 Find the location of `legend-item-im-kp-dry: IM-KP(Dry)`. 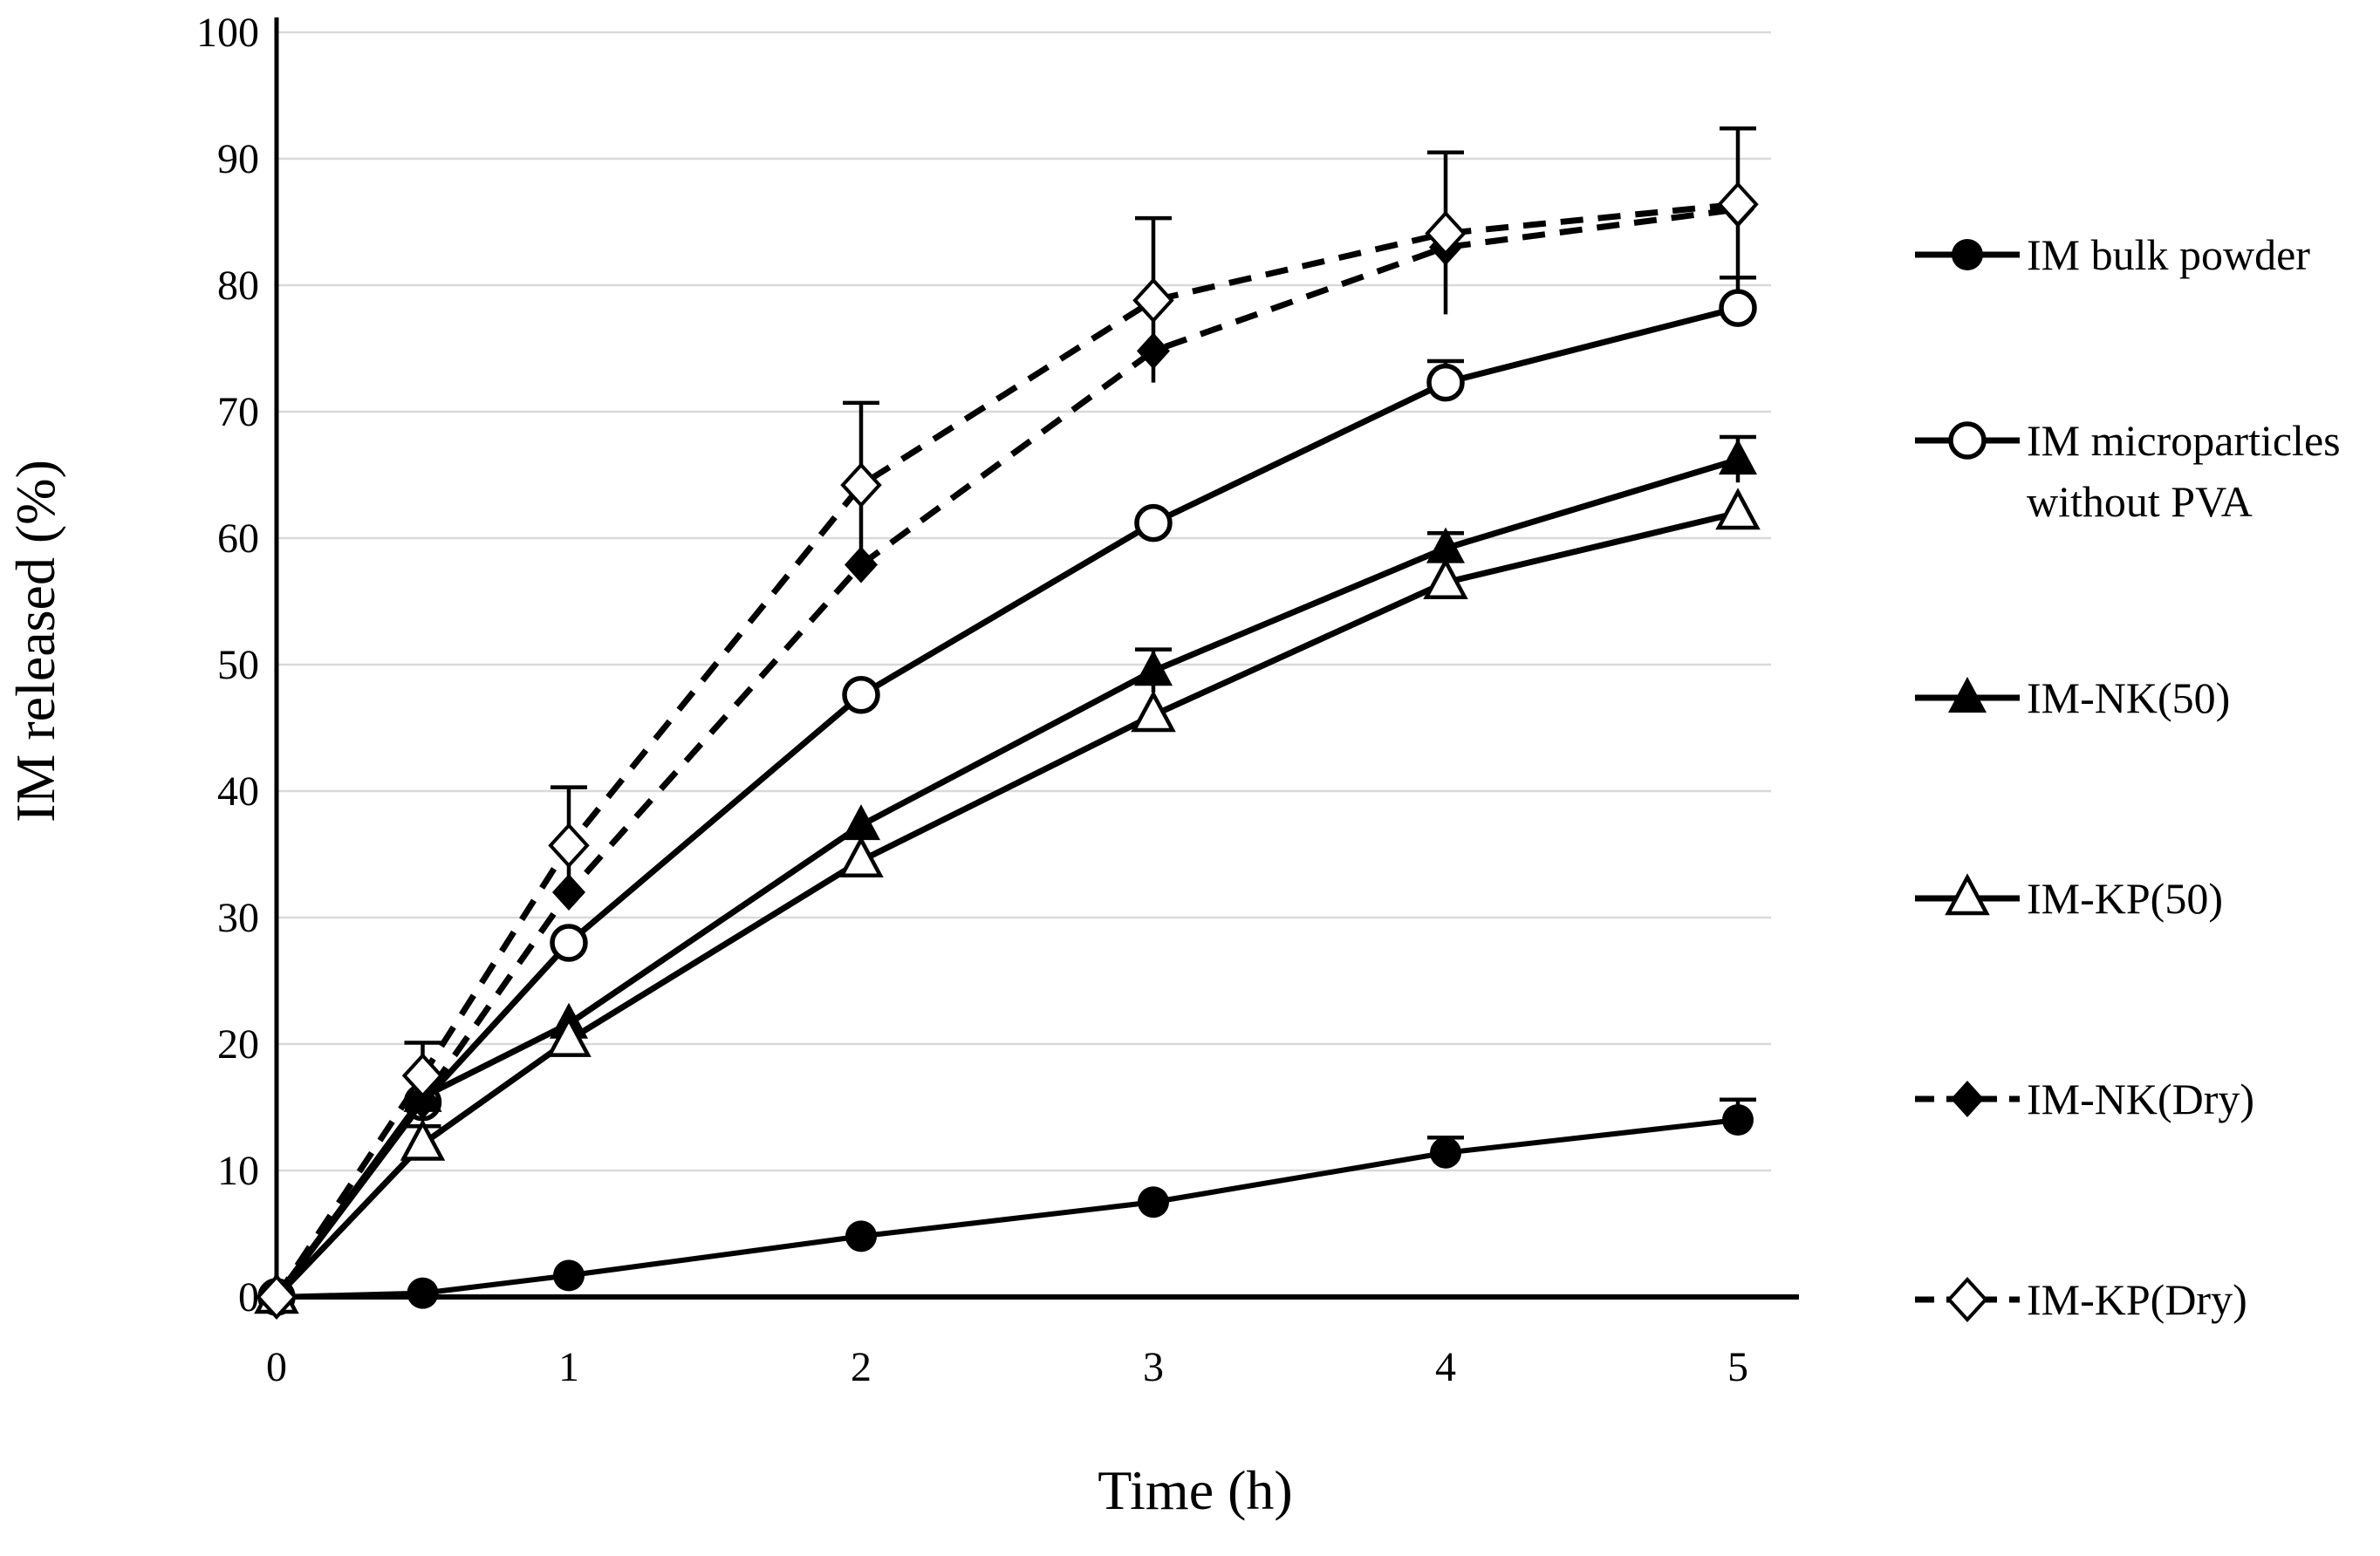

legend-item-im-kp-dry: IM-KP(Dry) is located at coordinates (2081, 1299).